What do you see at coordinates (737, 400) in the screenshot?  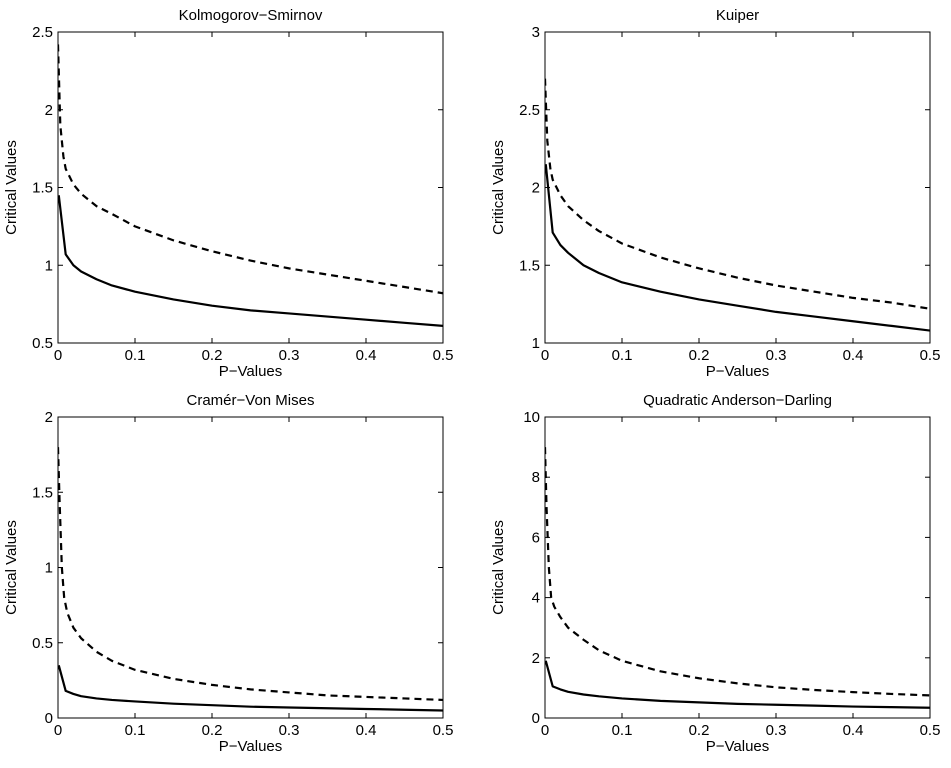 I see `chart-title: Quadratic Anderson−Darling` at bounding box center [737, 400].